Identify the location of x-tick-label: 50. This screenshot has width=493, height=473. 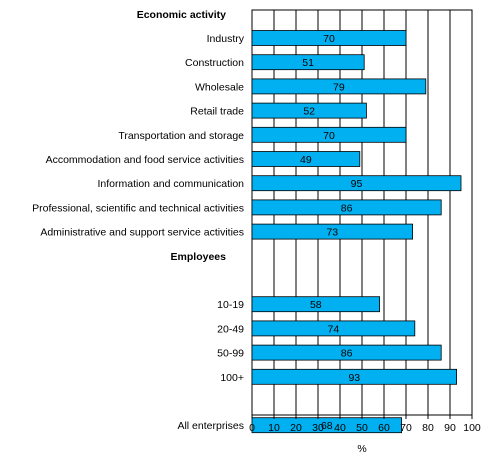
(362, 428).